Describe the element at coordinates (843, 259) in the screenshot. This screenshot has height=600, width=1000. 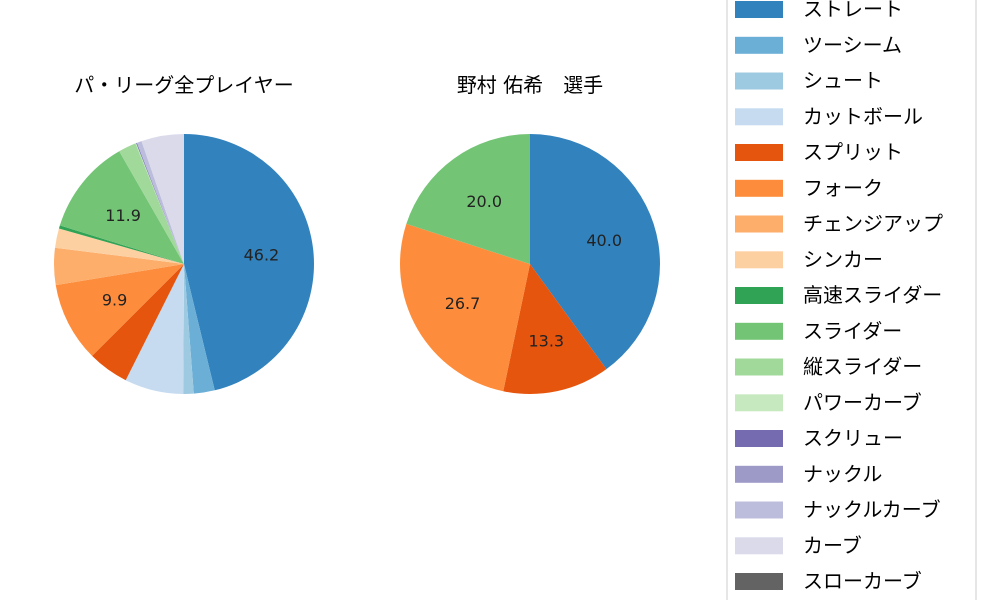
I see `legend-label: シンカー` at that location.